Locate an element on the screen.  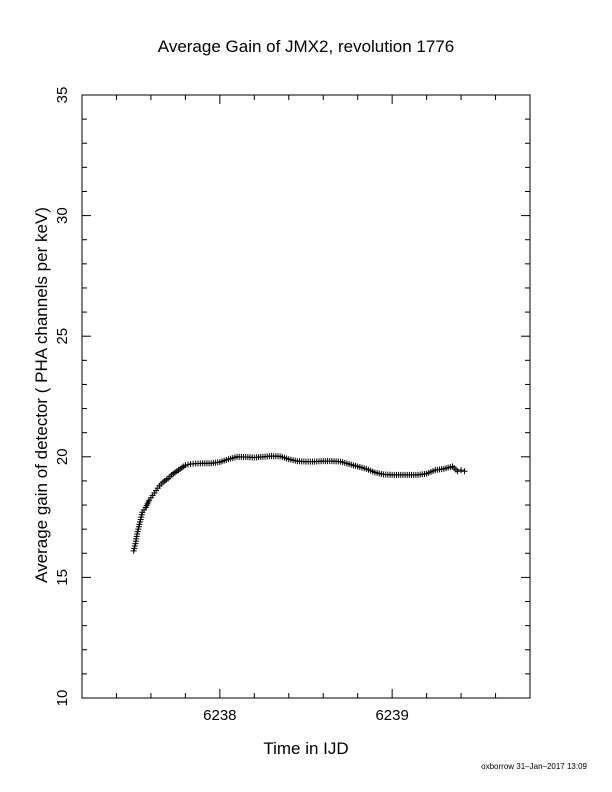
x-axis-title: Time in IJD is located at coordinates (305, 748).